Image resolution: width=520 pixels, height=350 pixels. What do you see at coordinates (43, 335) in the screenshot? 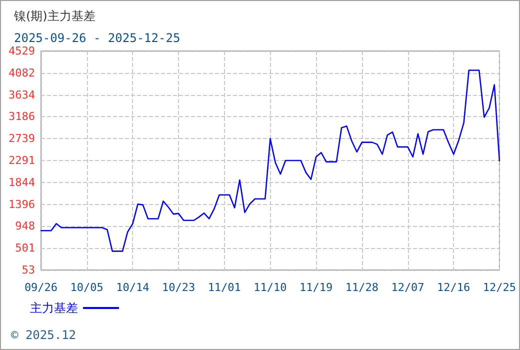
I see `text: © 2025.12` at bounding box center [43, 335].